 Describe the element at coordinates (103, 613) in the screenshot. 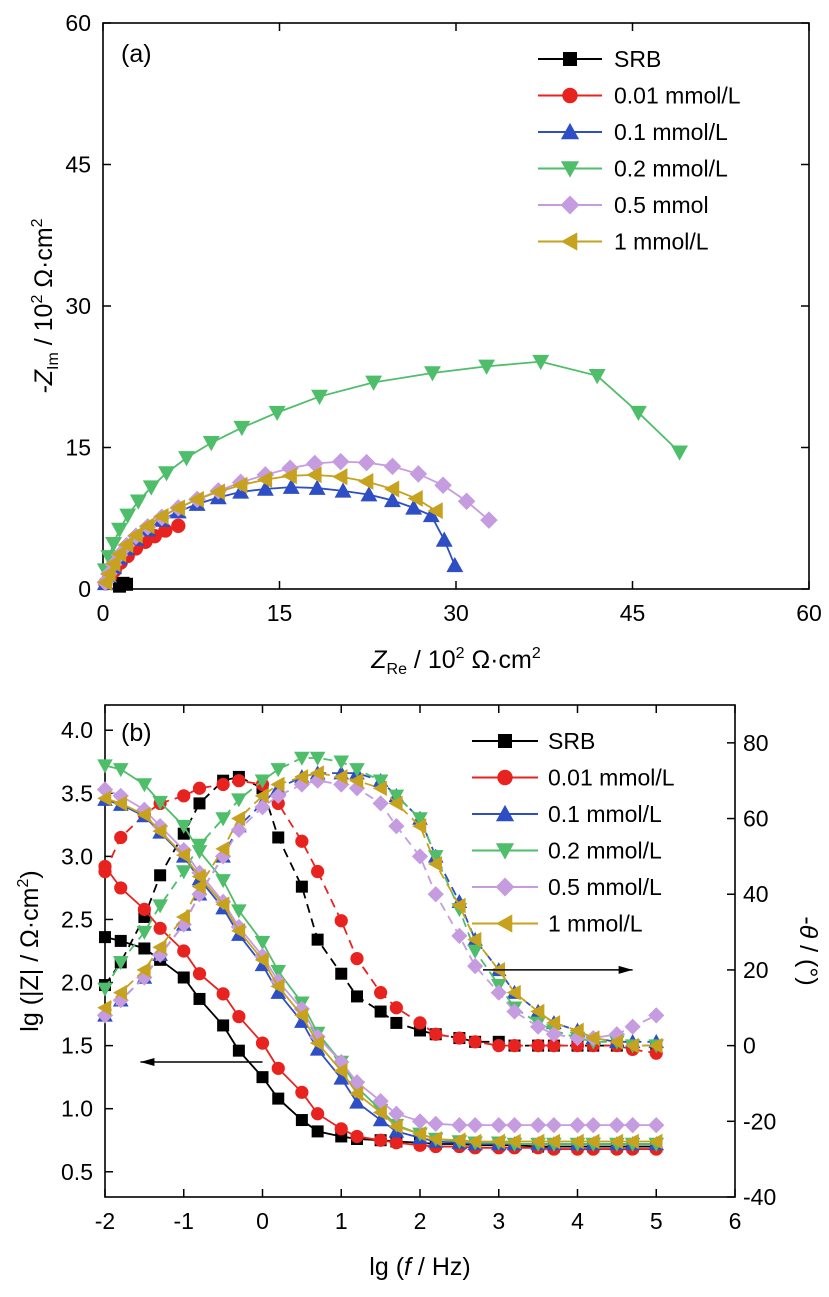

I see `panel-a-xtick-label: 0` at that location.